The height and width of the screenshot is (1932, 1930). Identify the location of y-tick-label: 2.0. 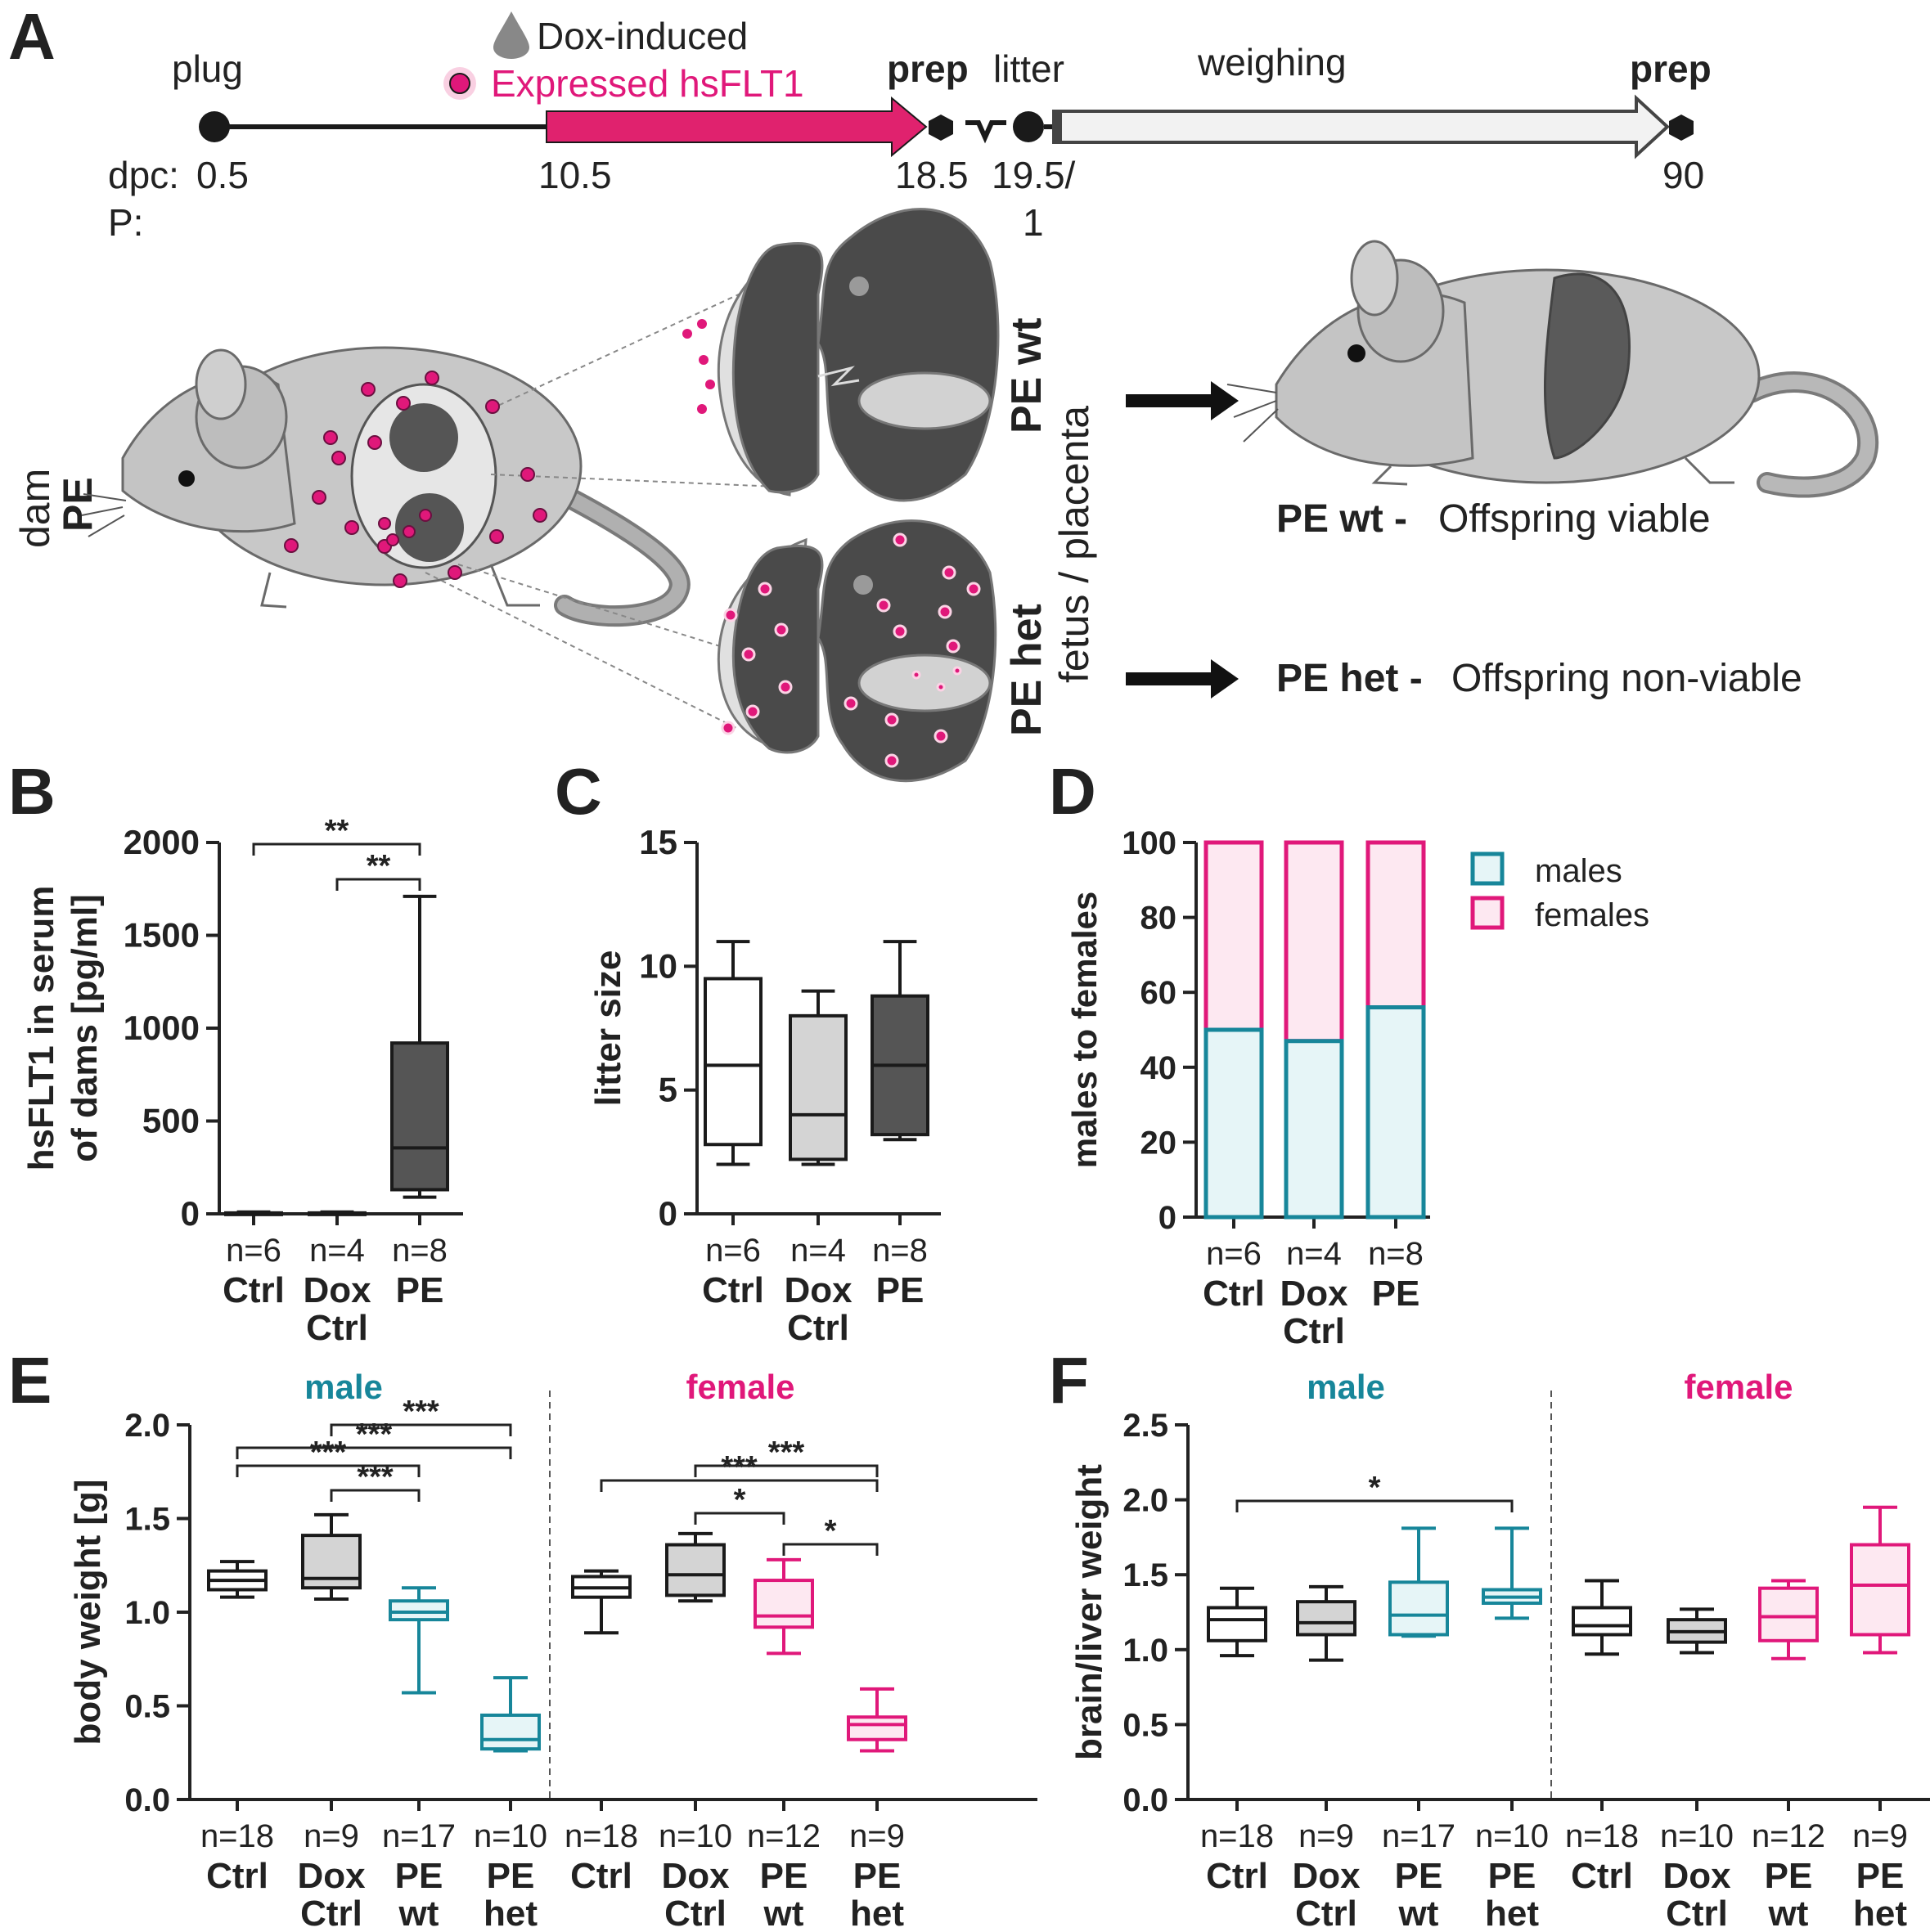
(1145, 1501).